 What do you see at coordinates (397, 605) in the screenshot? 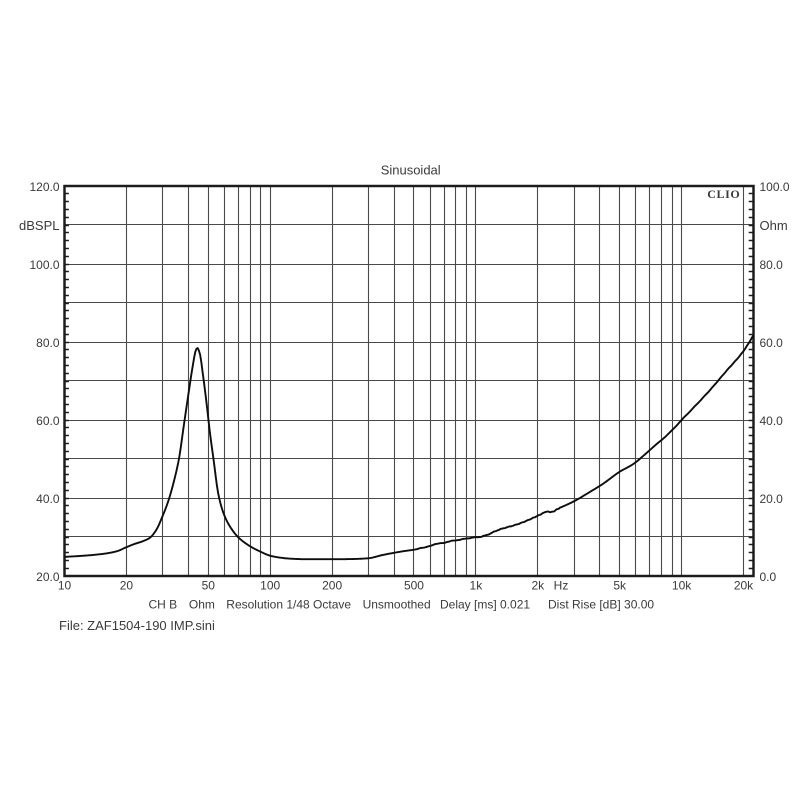
I see `svg-text: Unsmoothed` at bounding box center [397, 605].